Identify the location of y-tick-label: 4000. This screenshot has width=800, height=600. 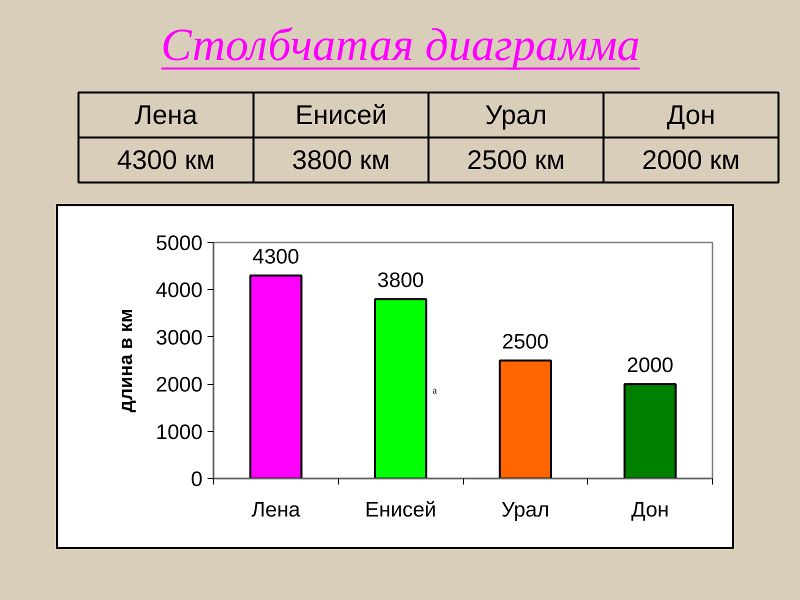
(179, 290).